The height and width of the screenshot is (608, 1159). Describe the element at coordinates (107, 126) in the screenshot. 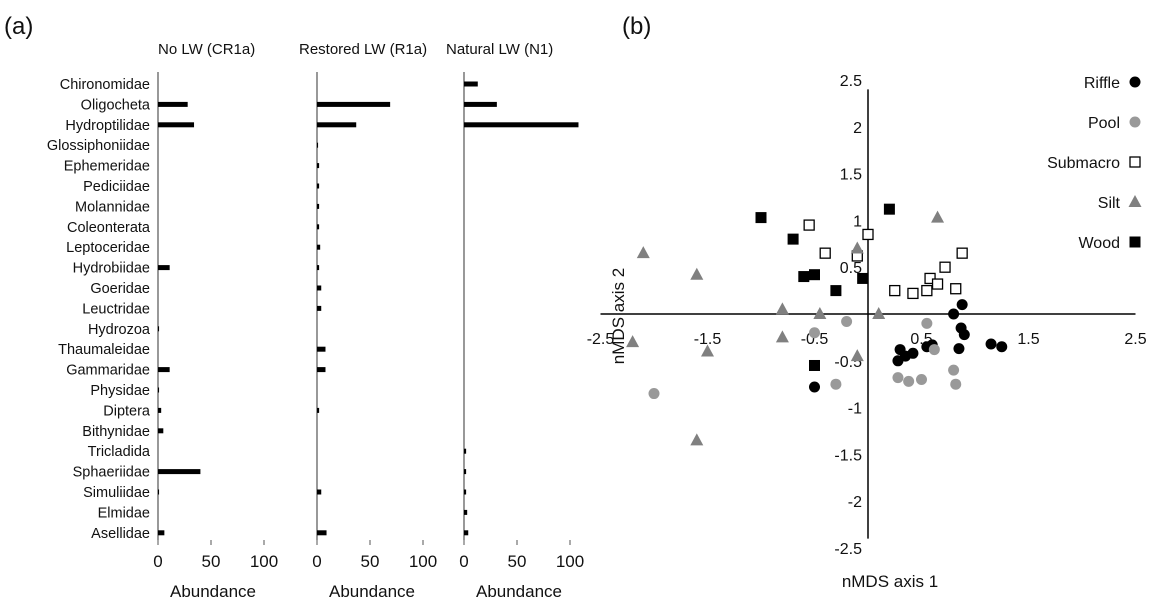

I see `taxon-label: Hydroptilidae` at that location.